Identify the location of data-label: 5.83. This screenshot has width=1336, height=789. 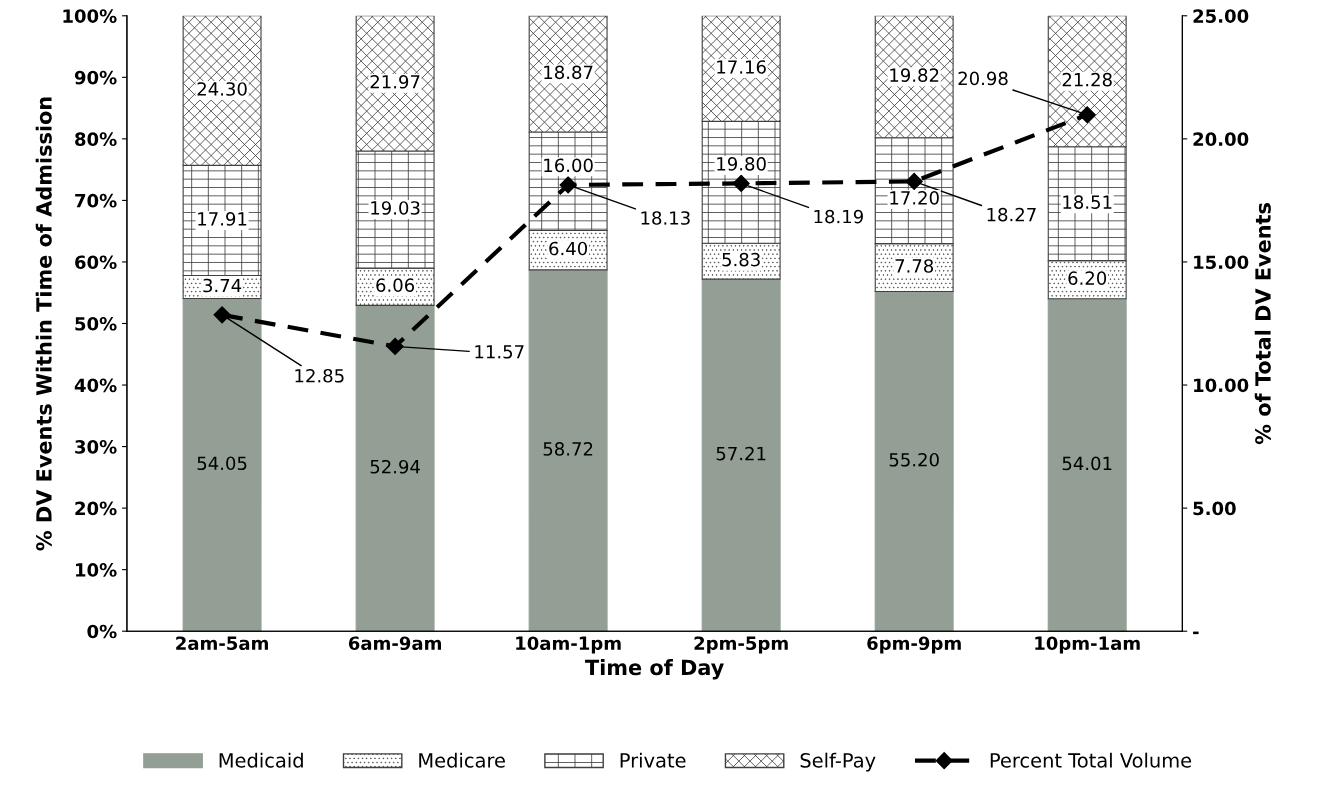
(741, 259).